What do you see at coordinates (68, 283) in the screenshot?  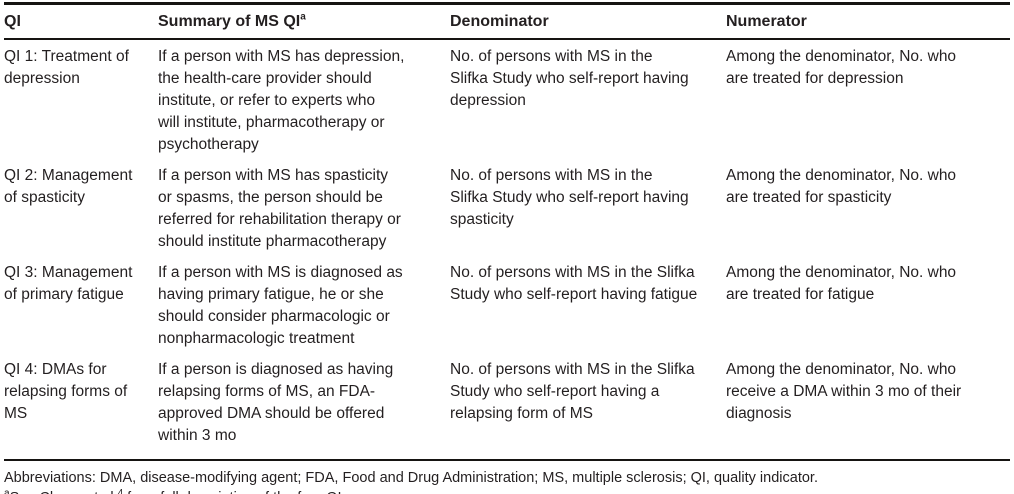 I see `cell-qi3-label: QI 3: Management of primary fatigue` at bounding box center [68, 283].